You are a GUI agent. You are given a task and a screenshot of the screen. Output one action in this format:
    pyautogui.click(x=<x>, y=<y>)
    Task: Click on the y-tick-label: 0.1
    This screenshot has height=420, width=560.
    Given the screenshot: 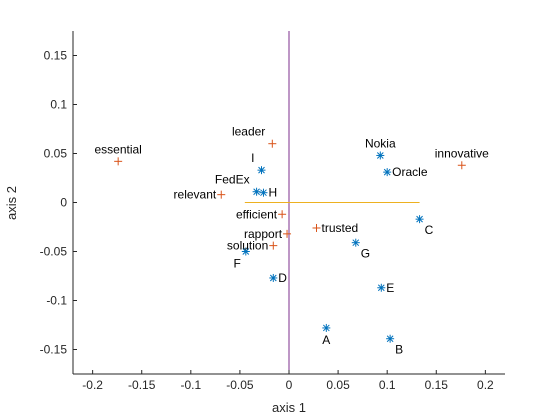 What is the action you would take?
    pyautogui.click(x=58, y=105)
    